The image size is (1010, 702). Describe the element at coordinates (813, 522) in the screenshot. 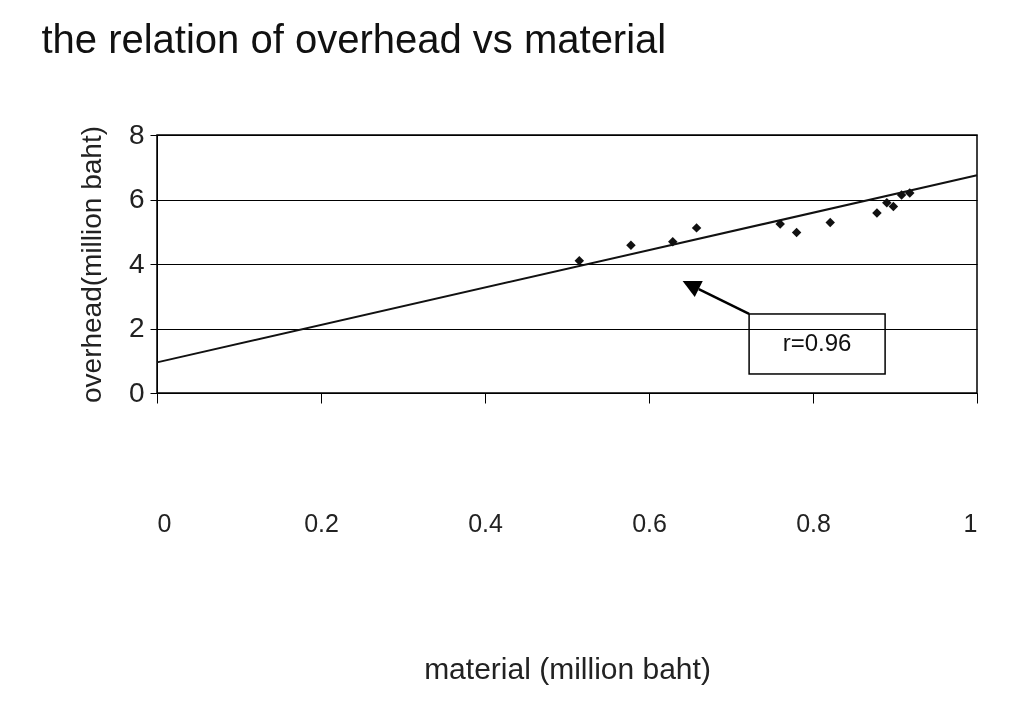

I see `x-tick-label: 0.8` at that location.